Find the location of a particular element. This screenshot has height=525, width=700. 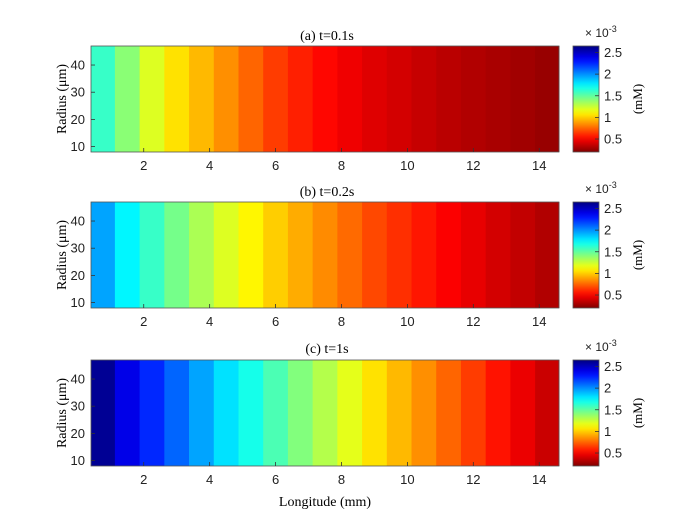

x-axis-label: Longitude (mm) is located at coordinates (325, 502).